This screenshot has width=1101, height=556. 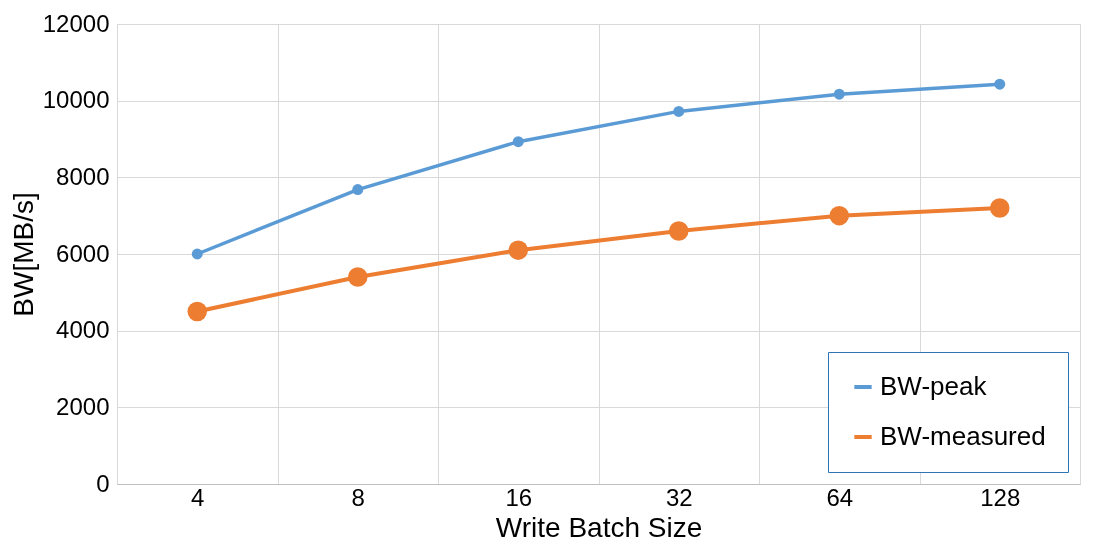 I want to click on y-tick-label: 6000, so click(x=83, y=253).